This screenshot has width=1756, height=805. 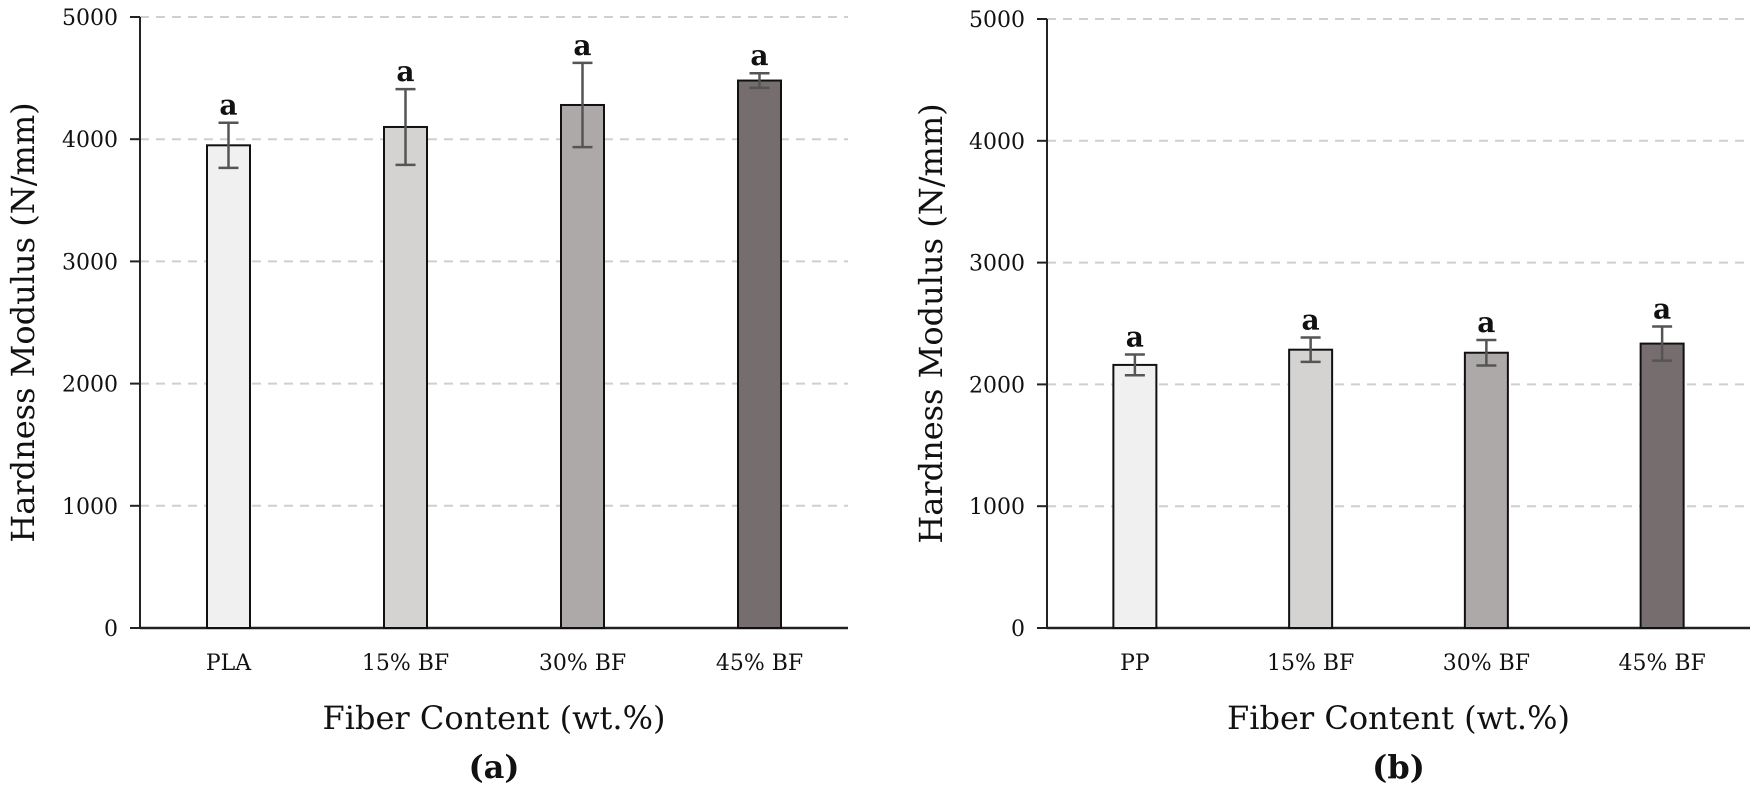 What do you see at coordinates (1398, 767) in the screenshot?
I see `panel-label: (b)` at bounding box center [1398, 767].